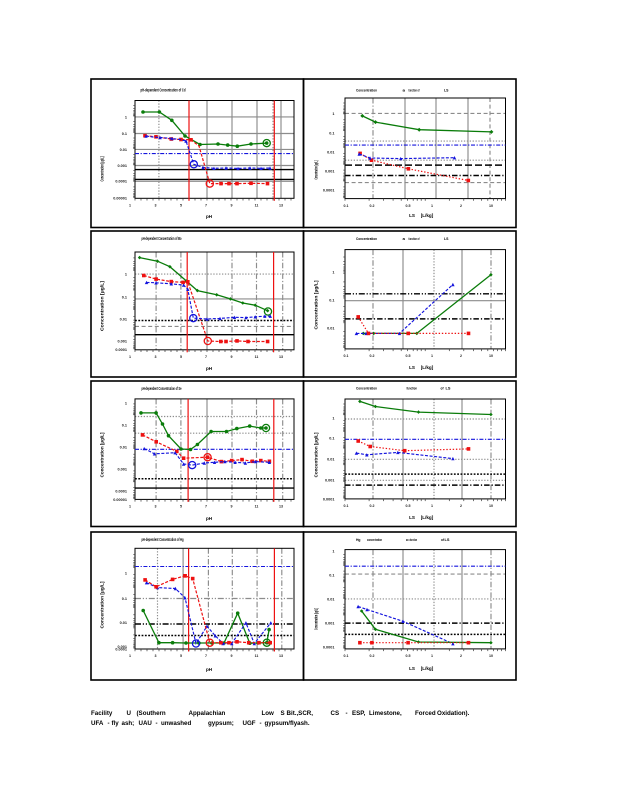 Image resolution: width=618 pixels, height=805 pixels. What do you see at coordinates (374, 539) in the screenshot?
I see `svg-text: concentration` at bounding box center [374, 539].